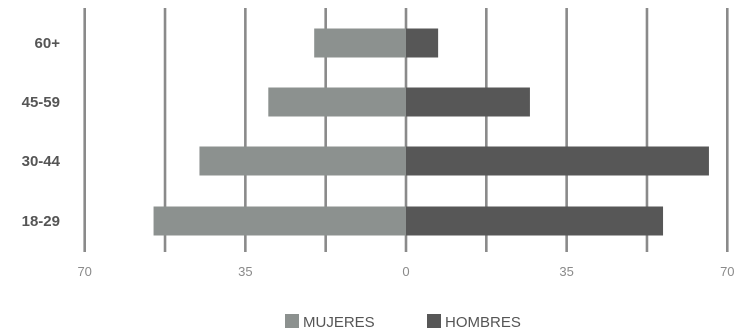 This screenshot has height=333, width=734. I want to click on legend: MUJERES HOMBRES, so click(403, 322).